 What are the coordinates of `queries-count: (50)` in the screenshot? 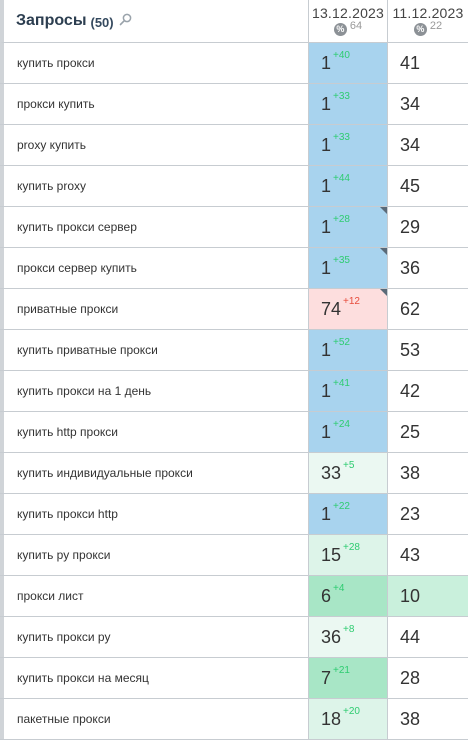 It's located at (102, 22).